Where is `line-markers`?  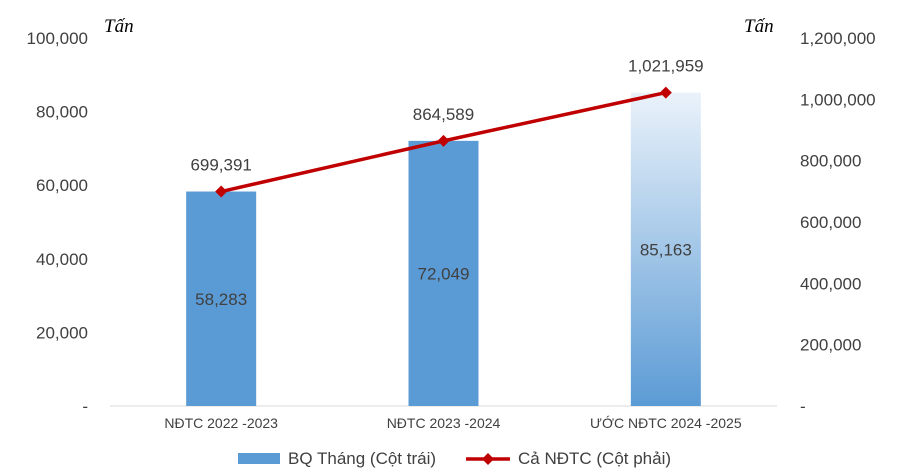
line-markers is located at coordinates (443, 142).